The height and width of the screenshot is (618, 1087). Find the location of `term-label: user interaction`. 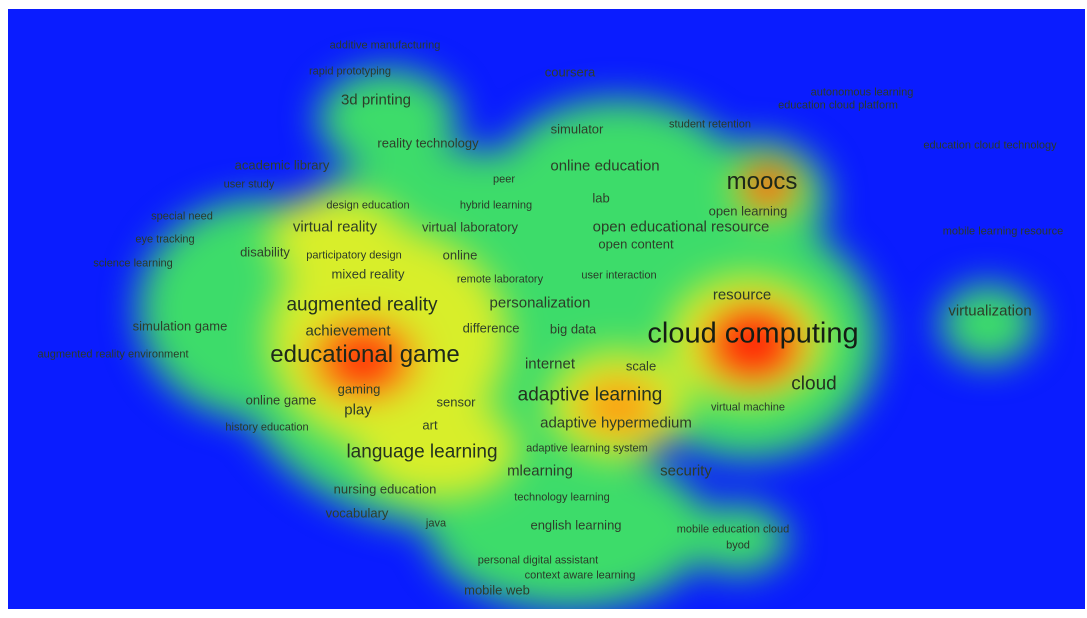

term-label: user interaction is located at coordinates (619, 275).